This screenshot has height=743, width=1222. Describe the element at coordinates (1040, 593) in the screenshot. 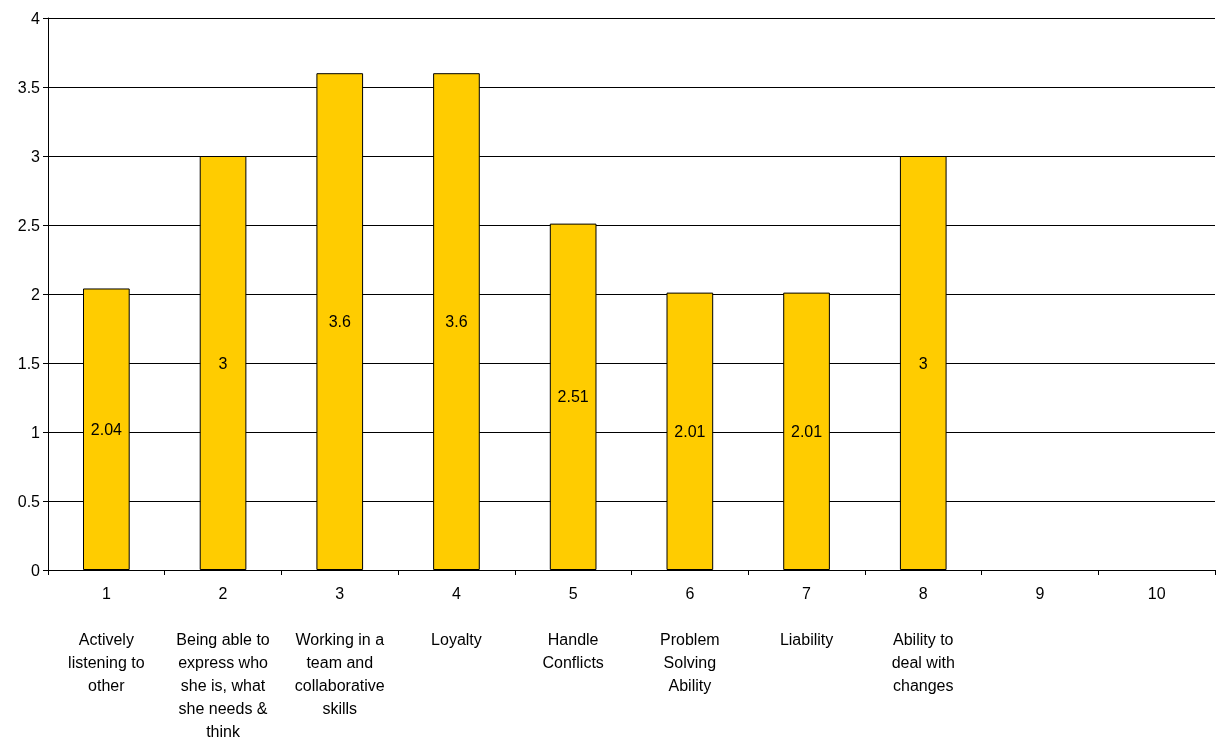

I see `x-tick-label: 9` at that location.